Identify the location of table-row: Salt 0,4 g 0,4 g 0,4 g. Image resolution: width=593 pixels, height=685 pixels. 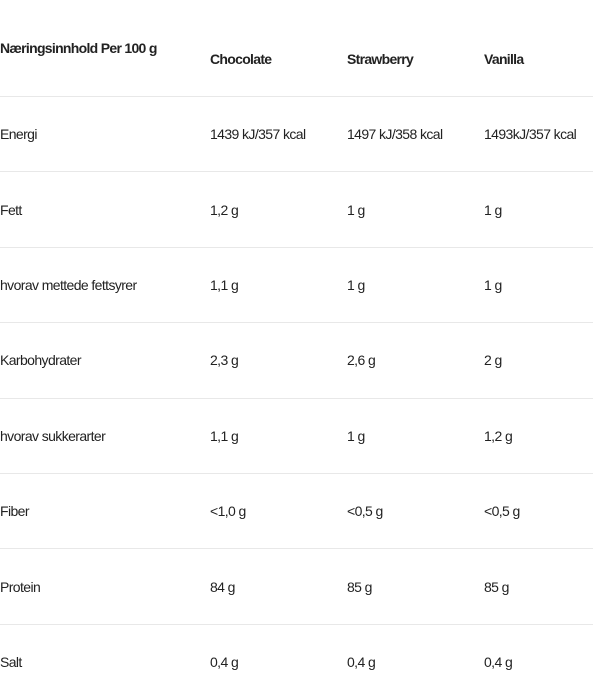
(296, 655).